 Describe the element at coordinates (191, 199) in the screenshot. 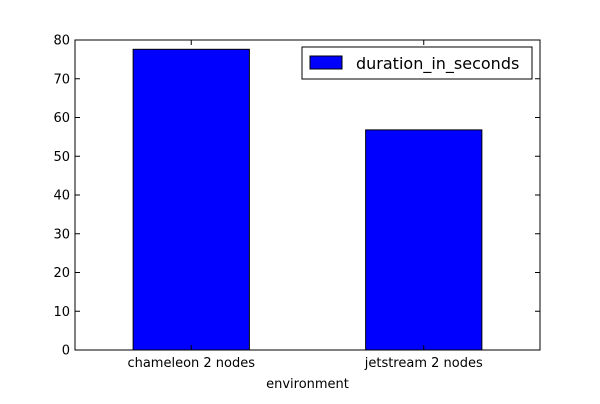

I see `bar-chameleon-2-nodes` at that location.